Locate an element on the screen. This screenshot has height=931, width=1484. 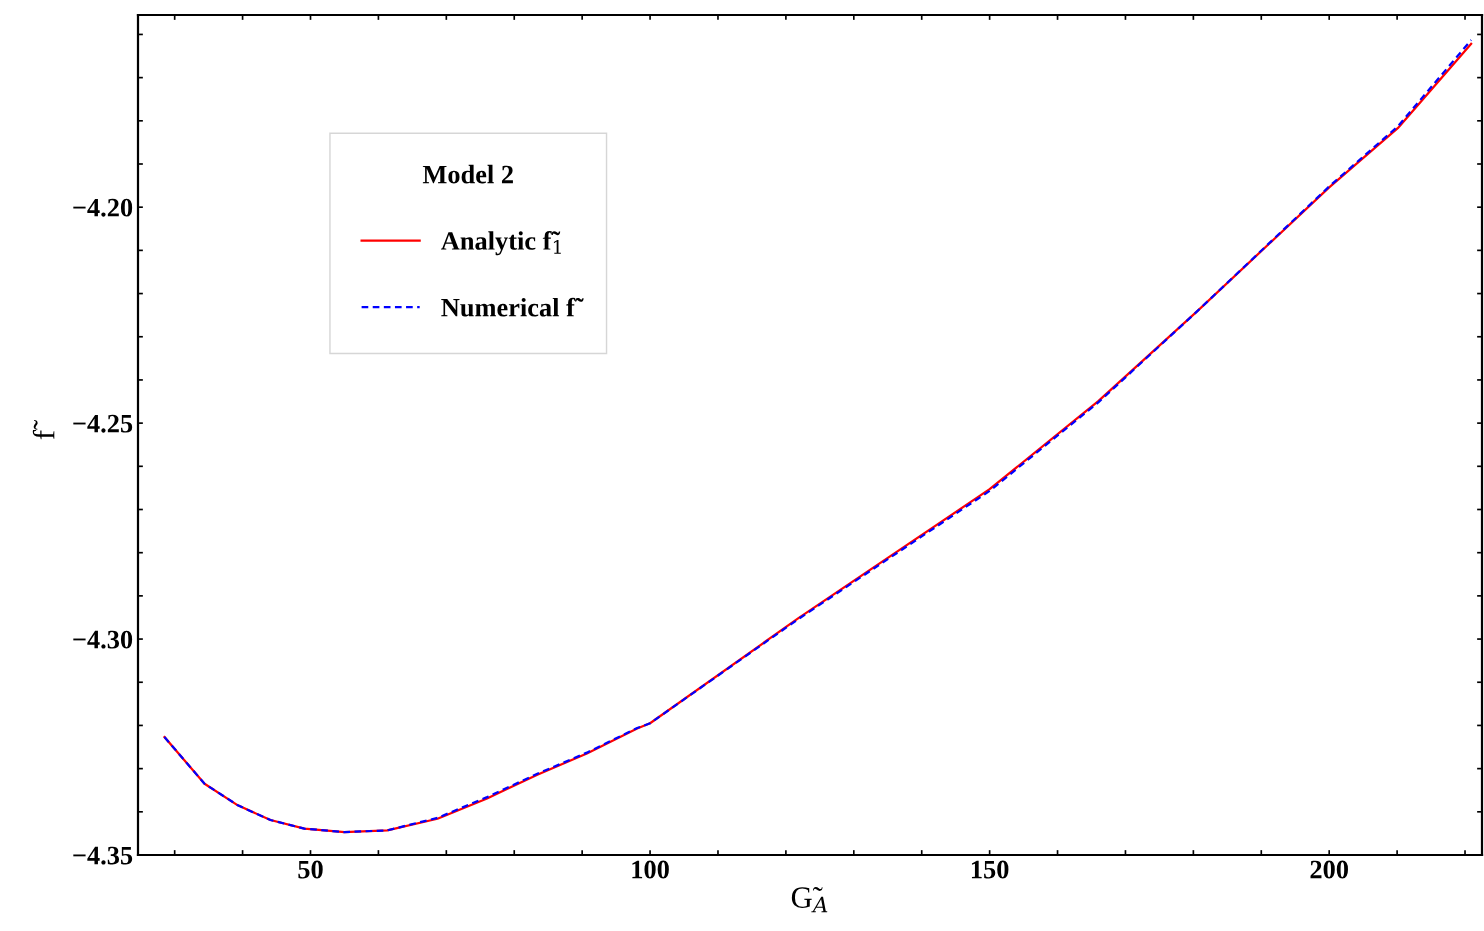
legend-label: Analytic f̃$_{1}$ is located at coordinates (501, 243).